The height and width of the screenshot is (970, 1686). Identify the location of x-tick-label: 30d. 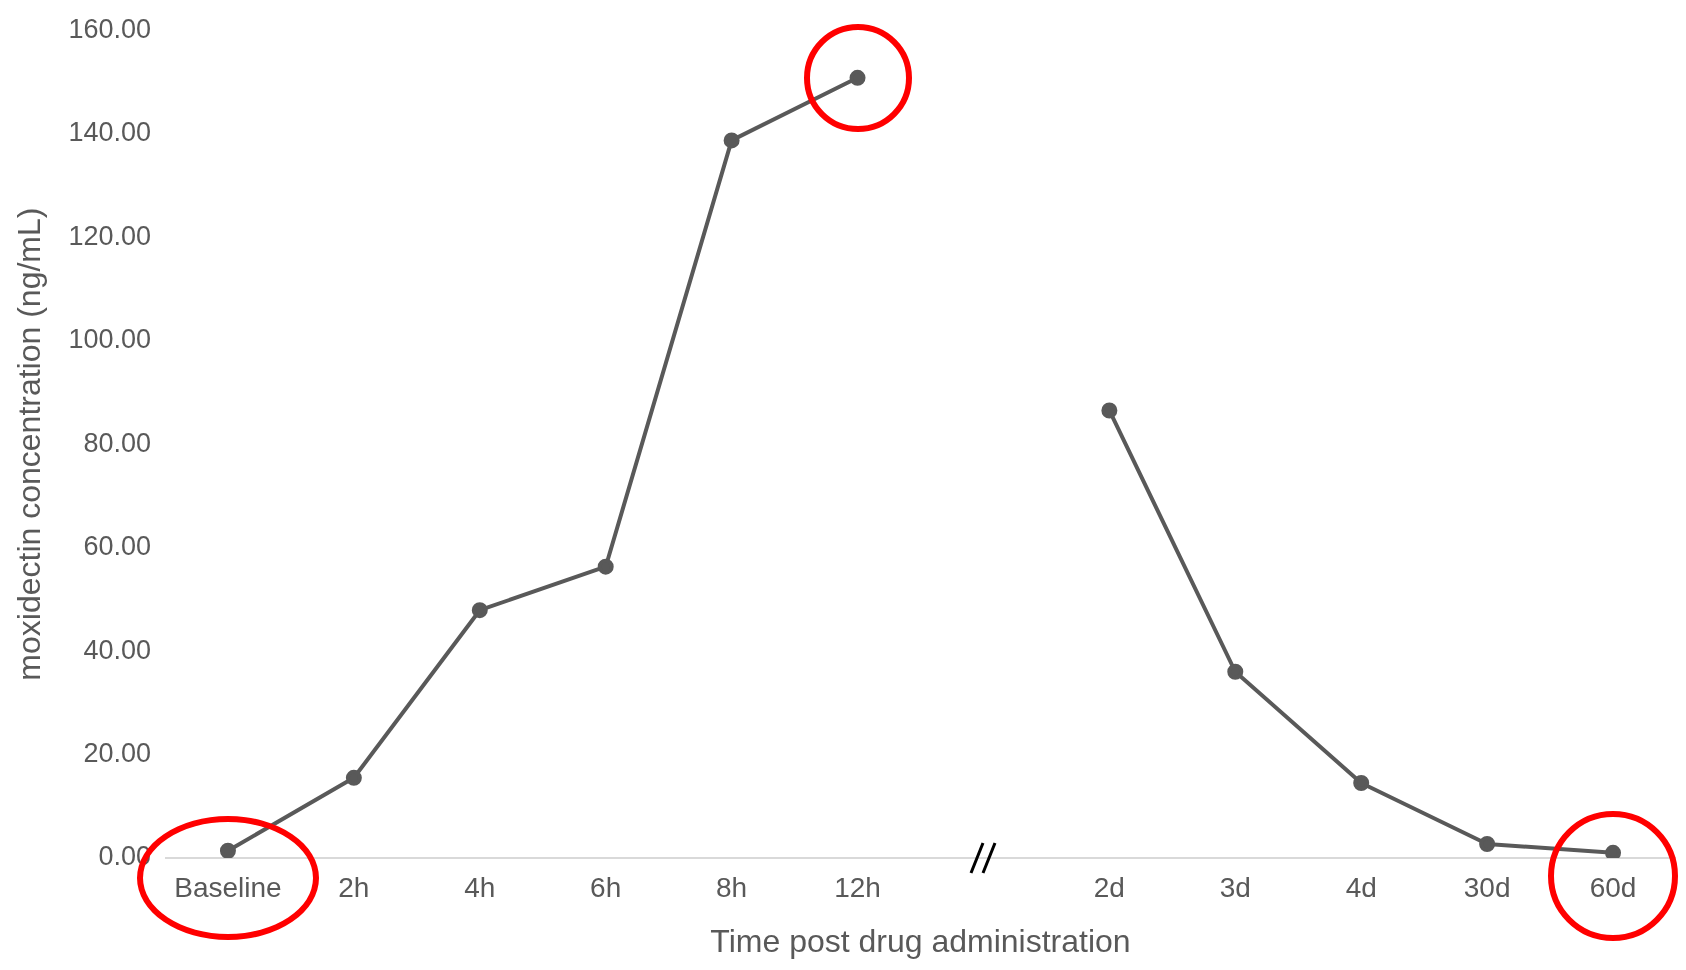
(1487, 887).